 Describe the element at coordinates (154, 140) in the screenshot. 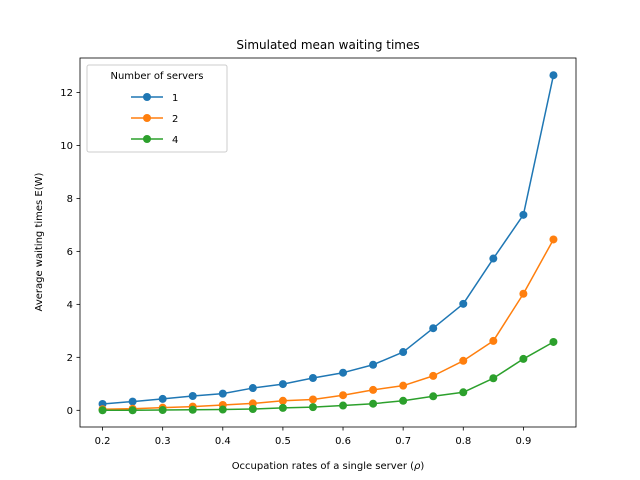

I see `legend-entry-4: 4` at that location.